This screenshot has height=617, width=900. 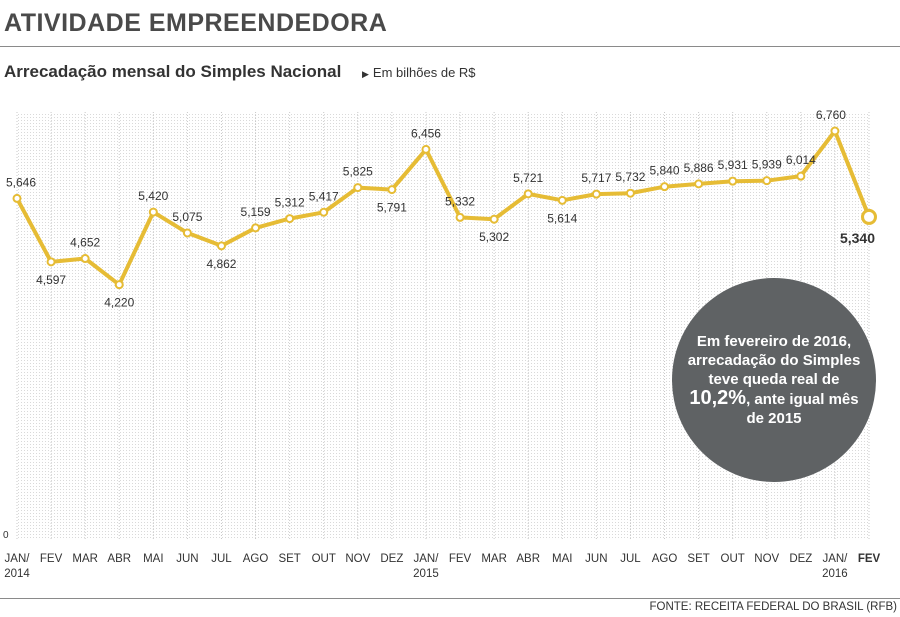 I want to click on data-label: 5,420, so click(x=153, y=196).